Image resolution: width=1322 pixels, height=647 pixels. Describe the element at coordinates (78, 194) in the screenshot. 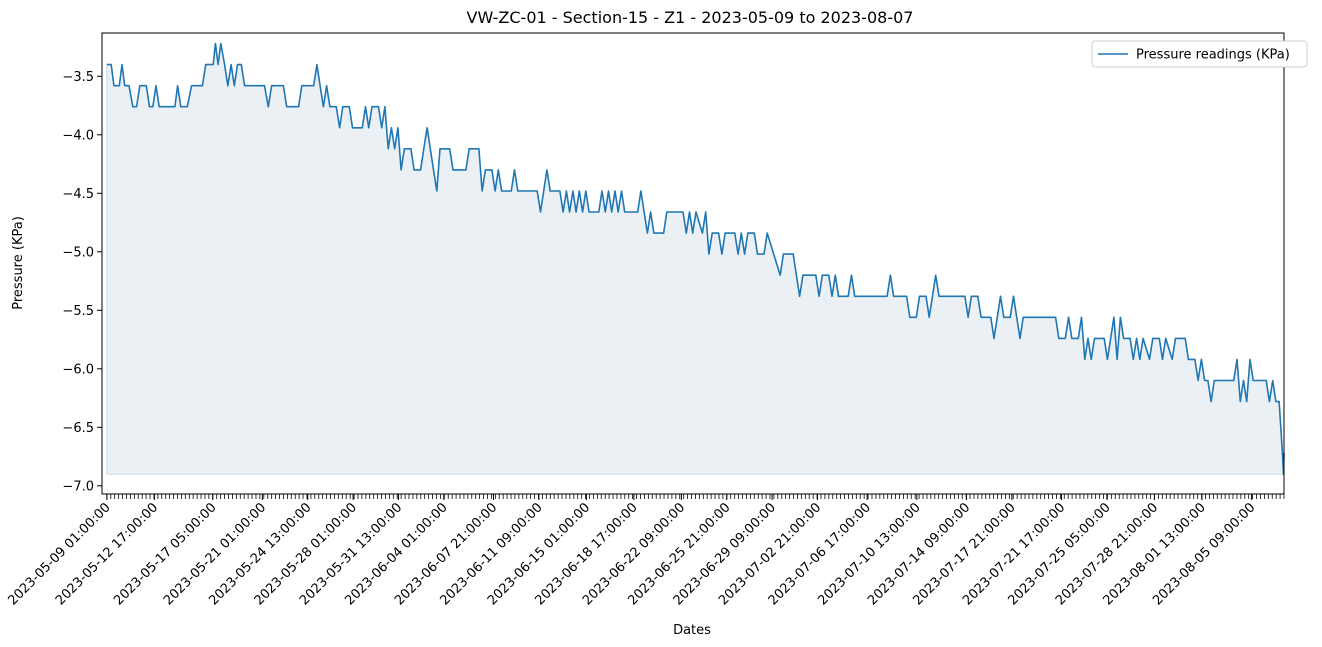

I see `y-tick-label: −4.5` at that location.